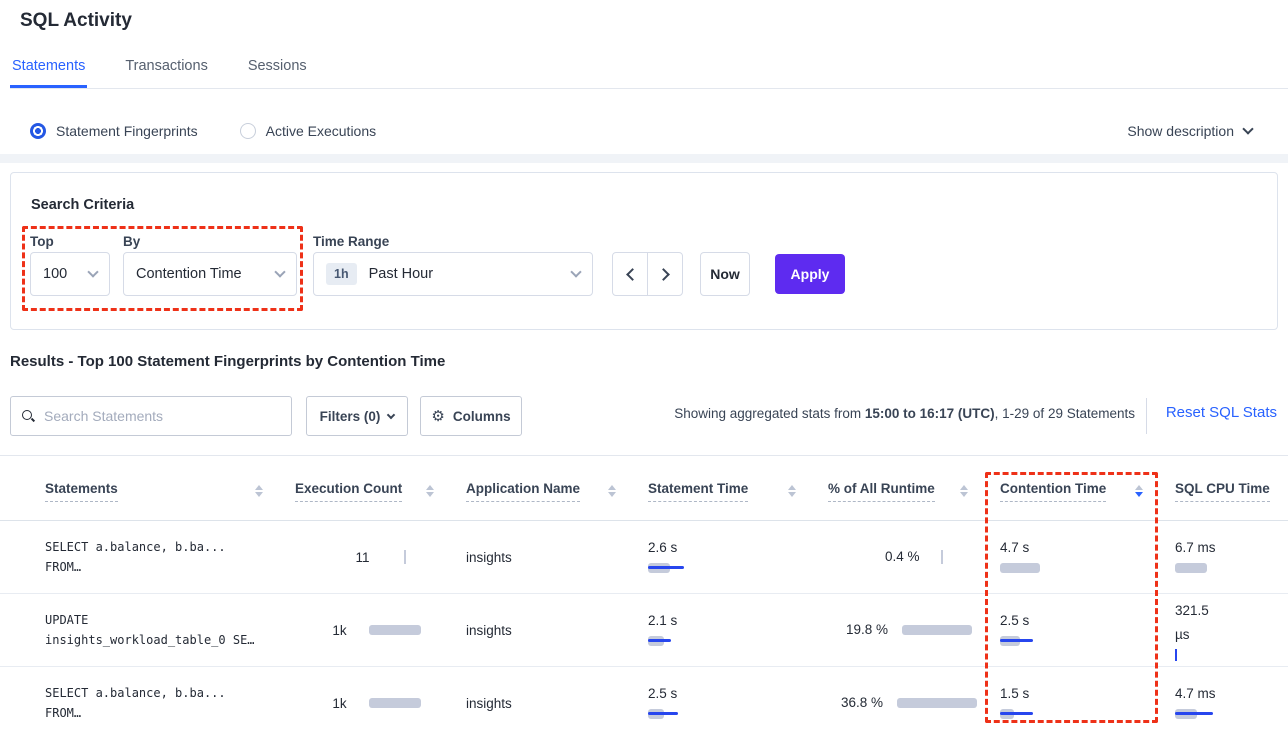 This screenshot has width=1288, height=735. What do you see at coordinates (247, 131) in the screenshot?
I see `radio-unselected-icon` at bounding box center [247, 131].